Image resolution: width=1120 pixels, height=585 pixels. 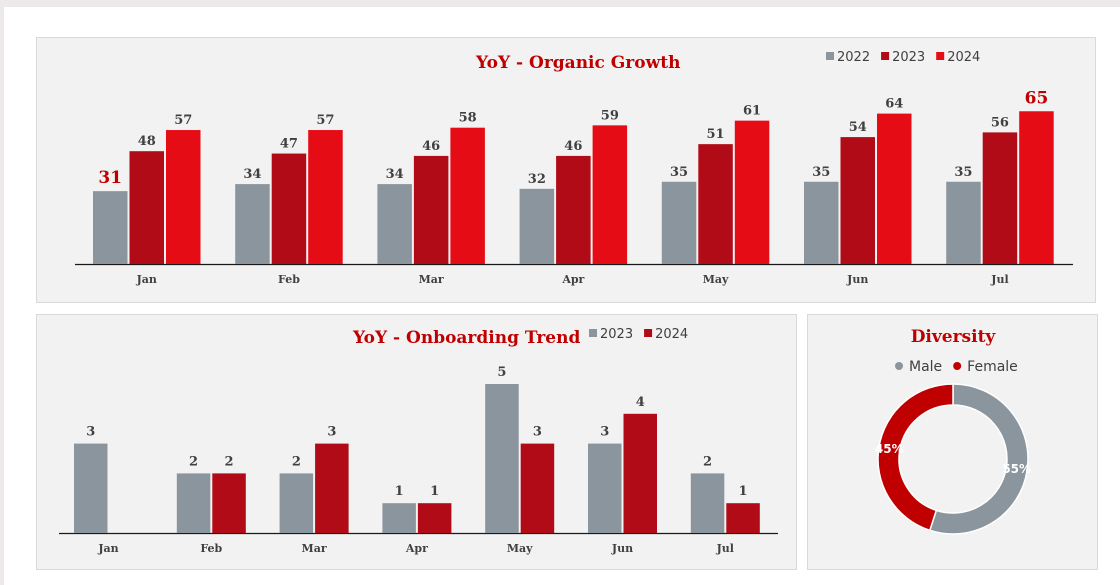 I want to click on legend-label: 2024, so click(x=671, y=334).